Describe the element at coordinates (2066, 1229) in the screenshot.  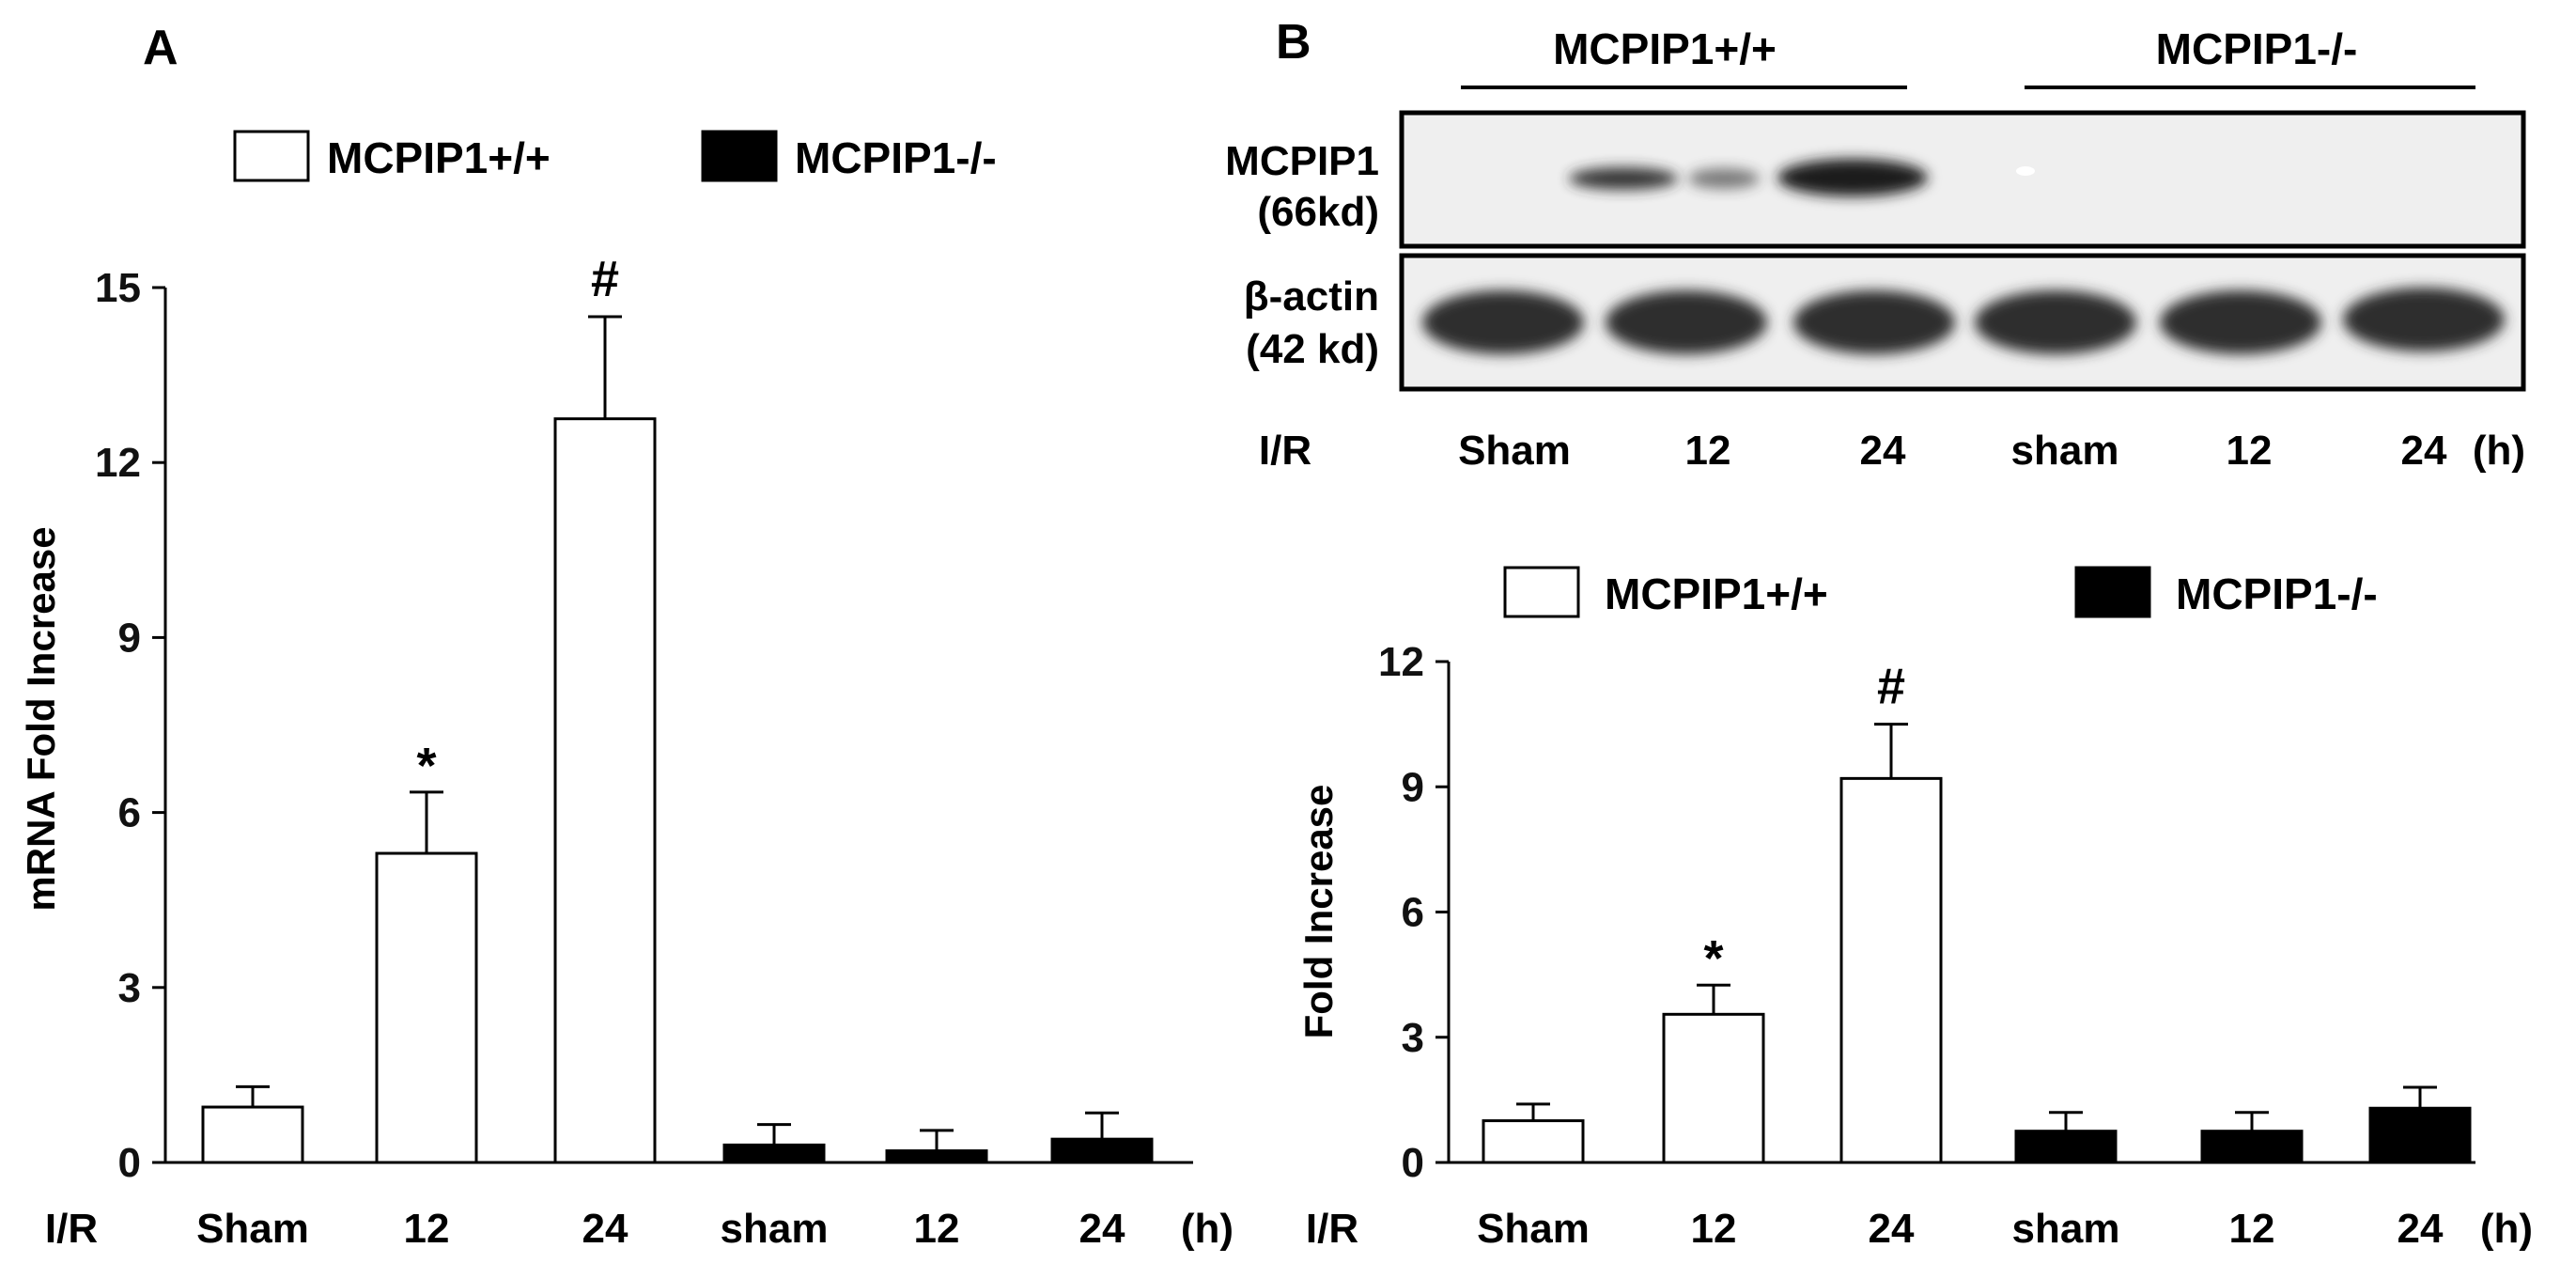
I see `category-label-b-3: sham` at that location.